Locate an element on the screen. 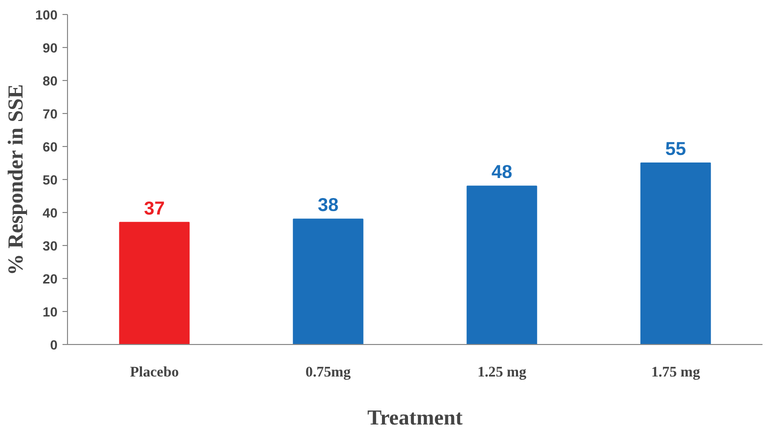 The height and width of the screenshot is (432, 768). y-tick-label: 30 is located at coordinates (50, 246).